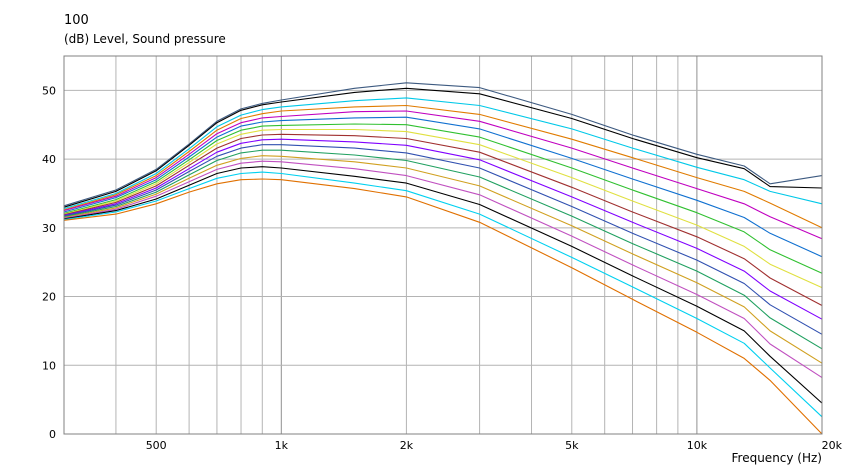 The width and height of the screenshot is (844, 469). Describe the element at coordinates (145, 39) in the screenshot. I see `y-axis-label: (dB) Level, Sound pressure` at that location.